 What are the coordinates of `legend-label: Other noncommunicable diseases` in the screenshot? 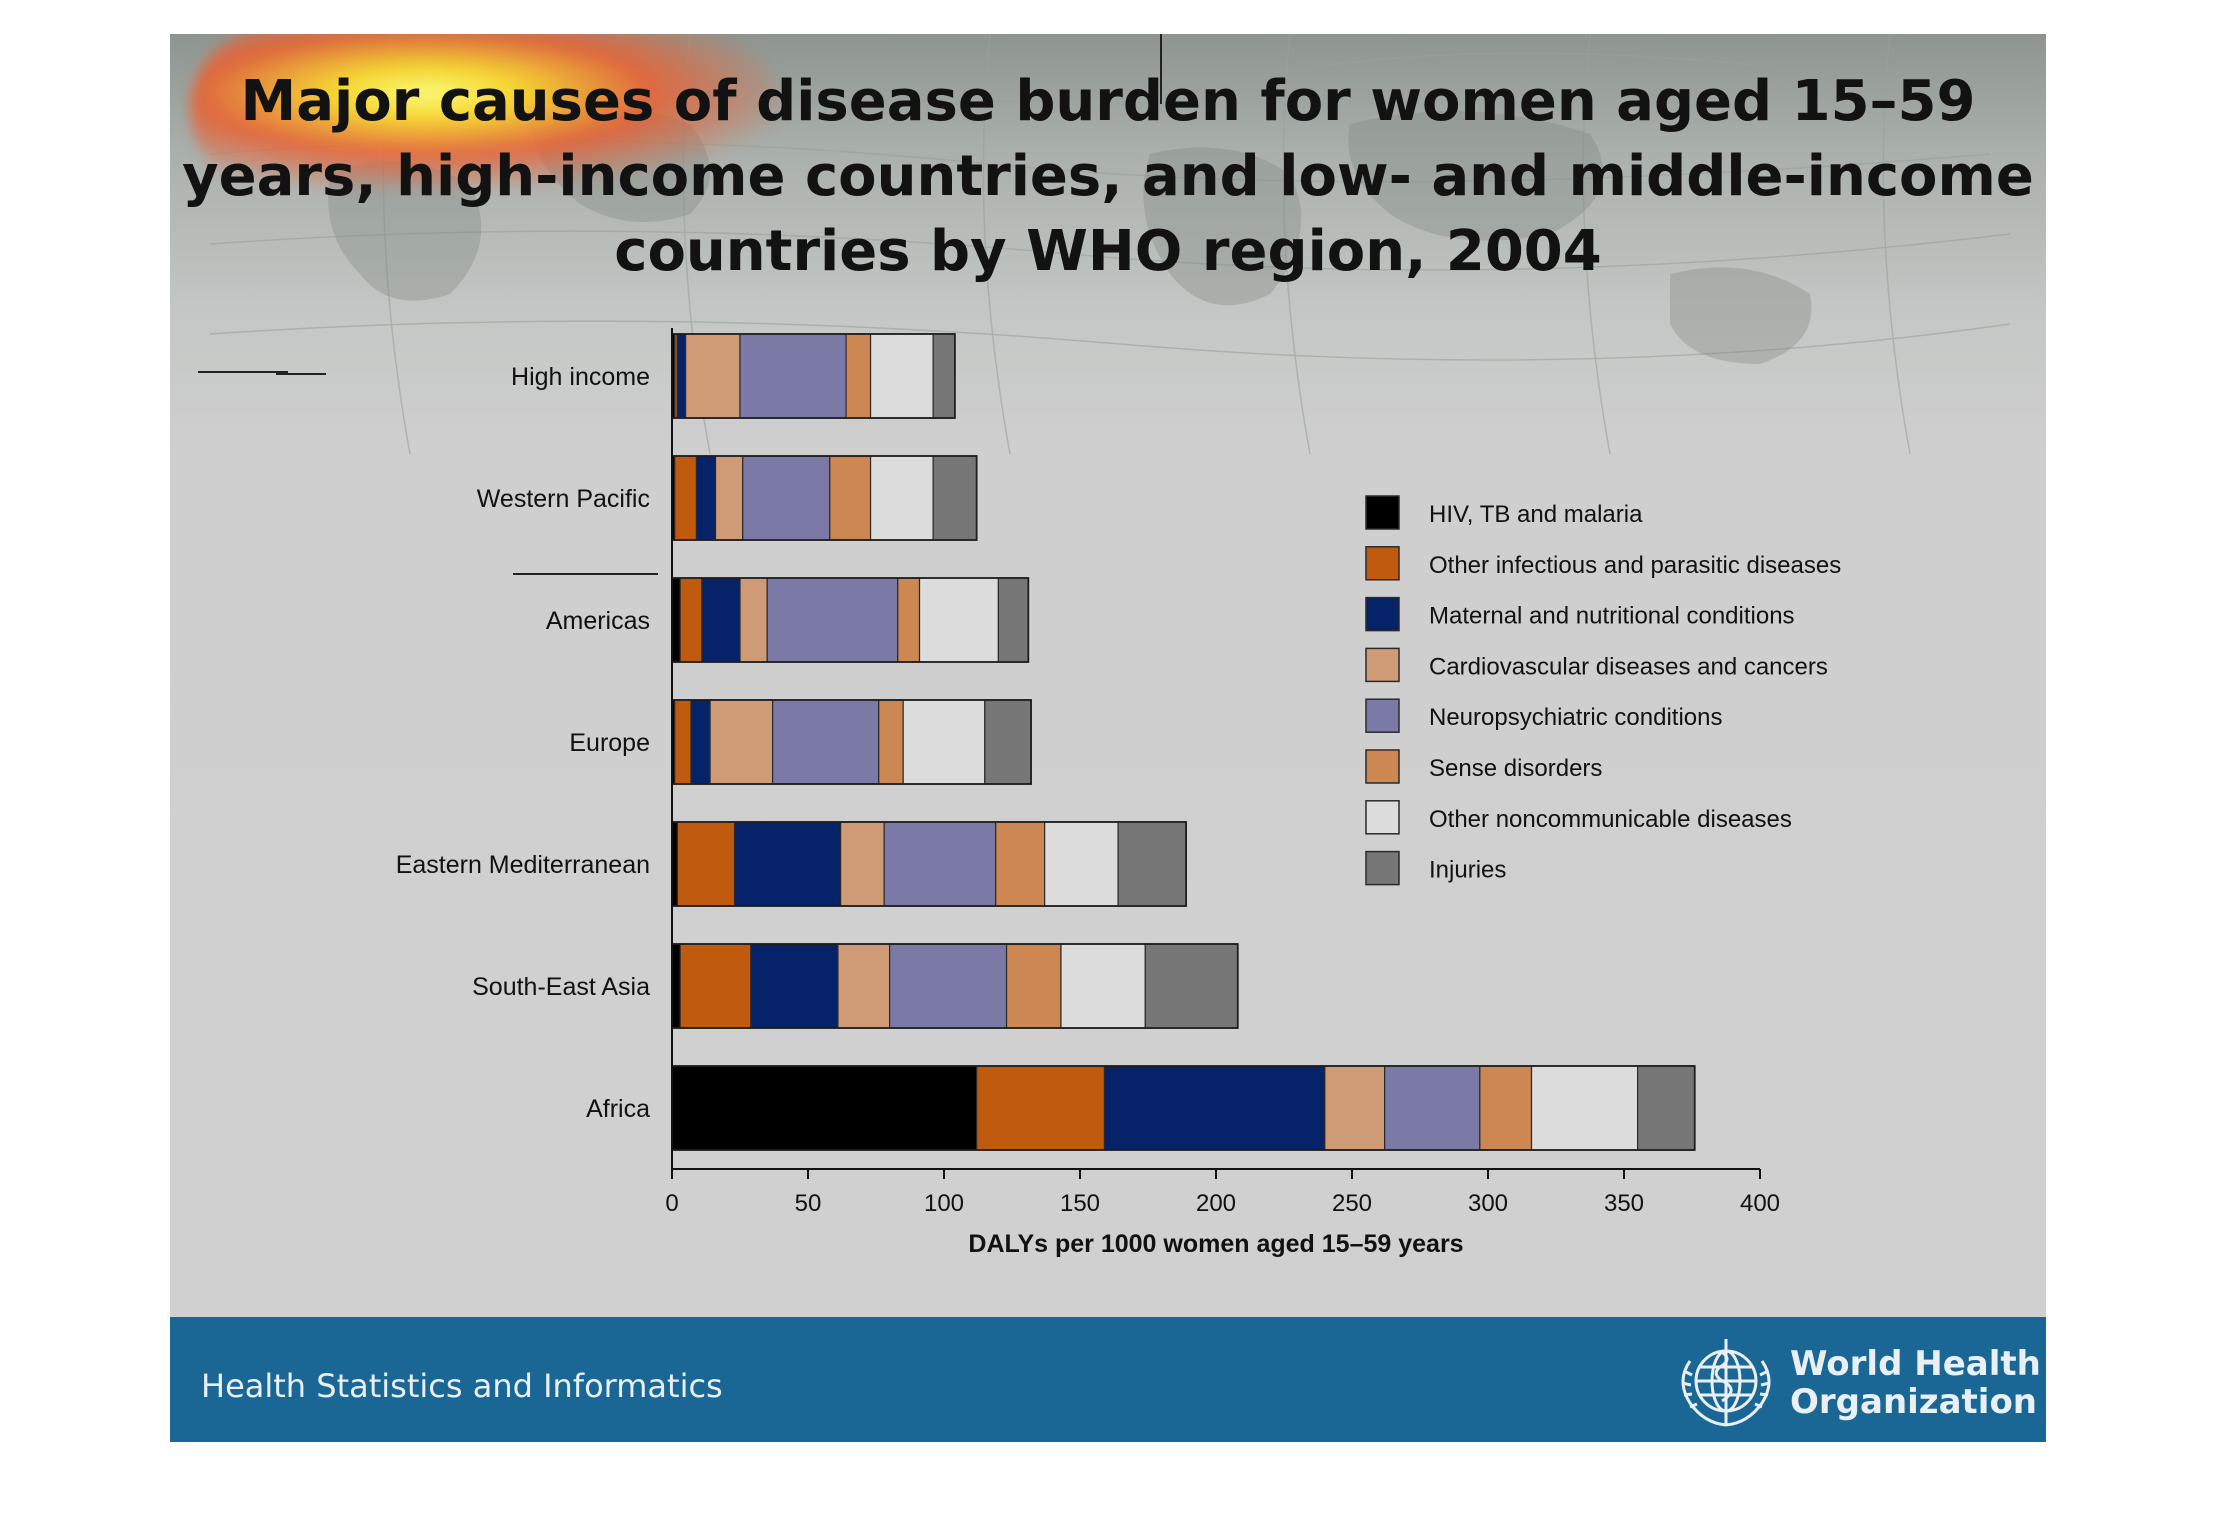 It's located at (1610, 819).